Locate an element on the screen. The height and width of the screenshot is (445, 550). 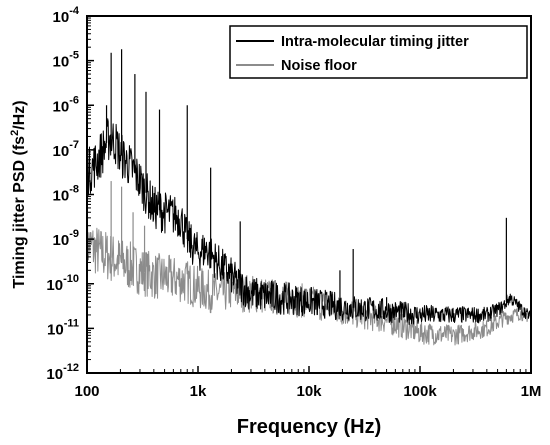
y-axis-title-end: /Hz) is located at coordinates (19, 114).